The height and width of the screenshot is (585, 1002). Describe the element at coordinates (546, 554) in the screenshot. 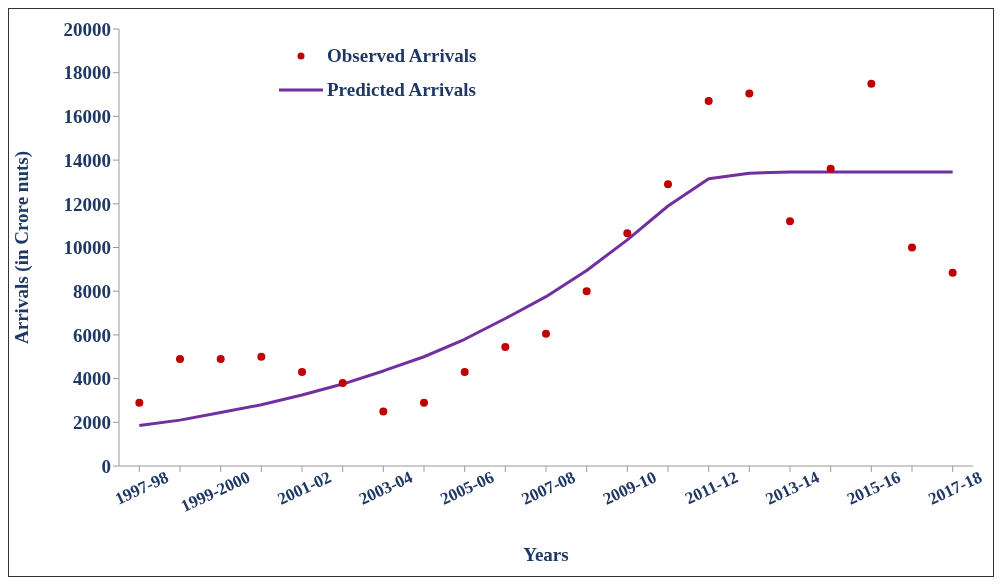

I see `x-axis-title: Years` at that location.